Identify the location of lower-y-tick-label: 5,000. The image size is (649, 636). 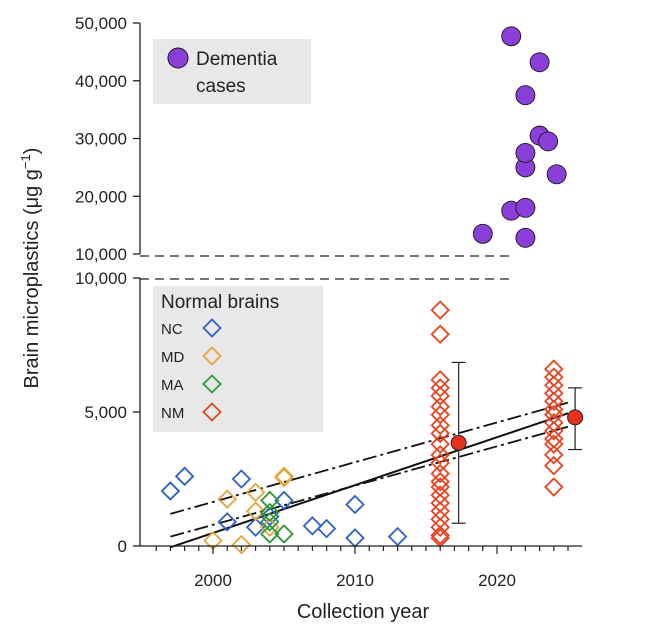
(105, 412).